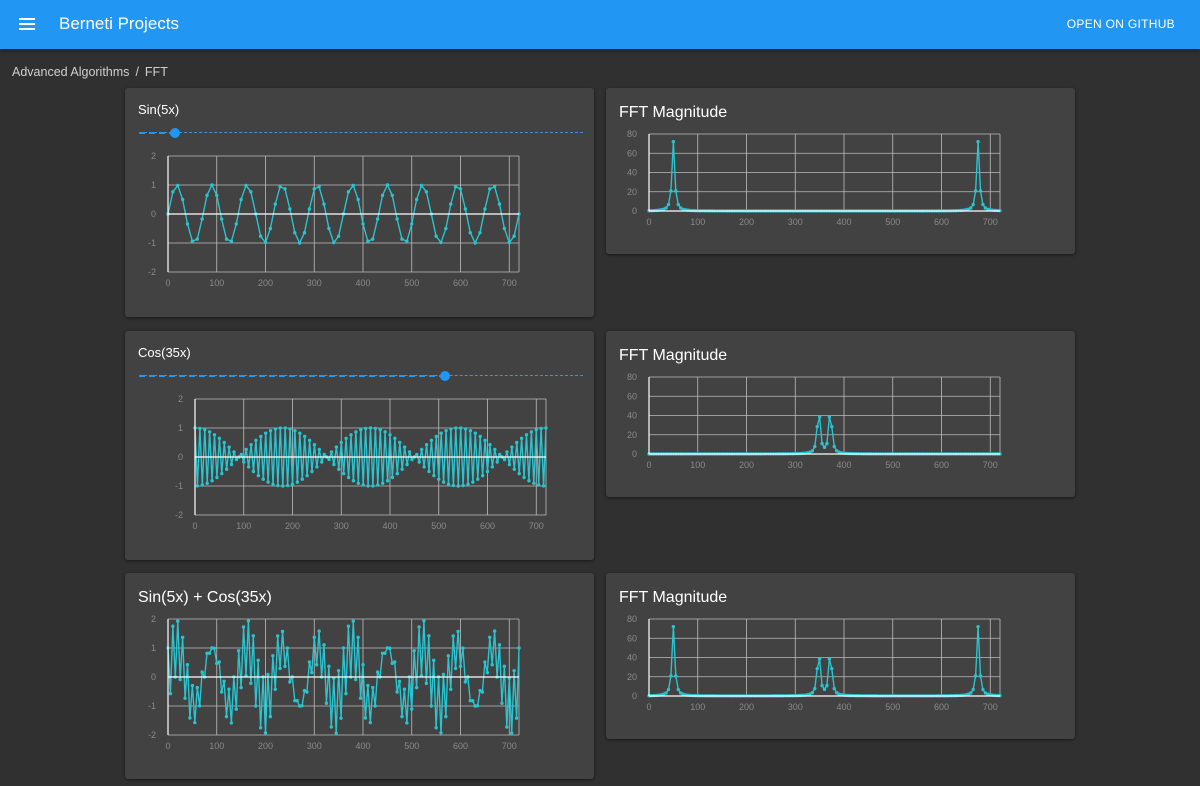 The width and height of the screenshot is (1200, 786). I want to click on series-line, so click(824, 176).